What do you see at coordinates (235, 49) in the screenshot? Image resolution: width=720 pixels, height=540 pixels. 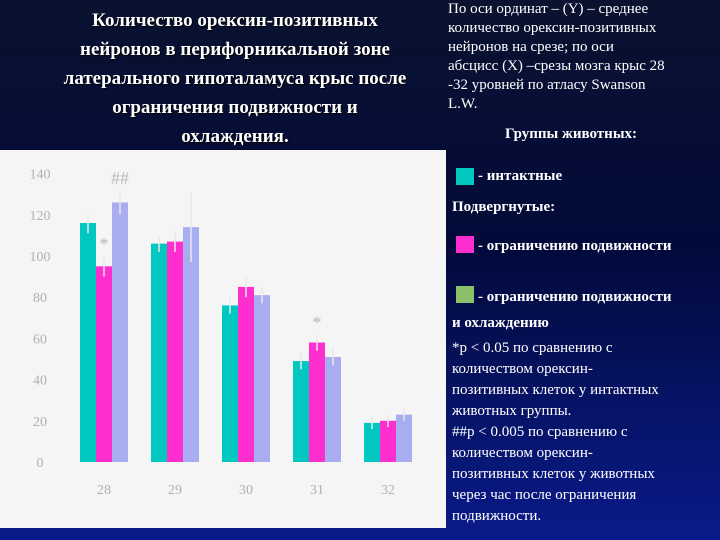 I see `title-line: нейронов в перифорникальной зоне` at bounding box center [235, 49].